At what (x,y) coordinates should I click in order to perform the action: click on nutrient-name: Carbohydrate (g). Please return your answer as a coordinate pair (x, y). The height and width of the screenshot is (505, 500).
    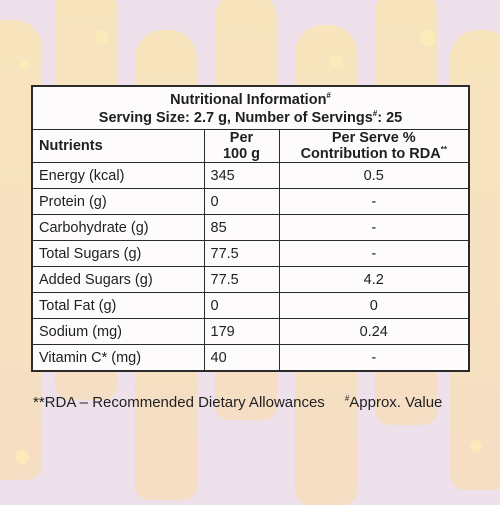
    Looking at the image, I should click on (118, 227).